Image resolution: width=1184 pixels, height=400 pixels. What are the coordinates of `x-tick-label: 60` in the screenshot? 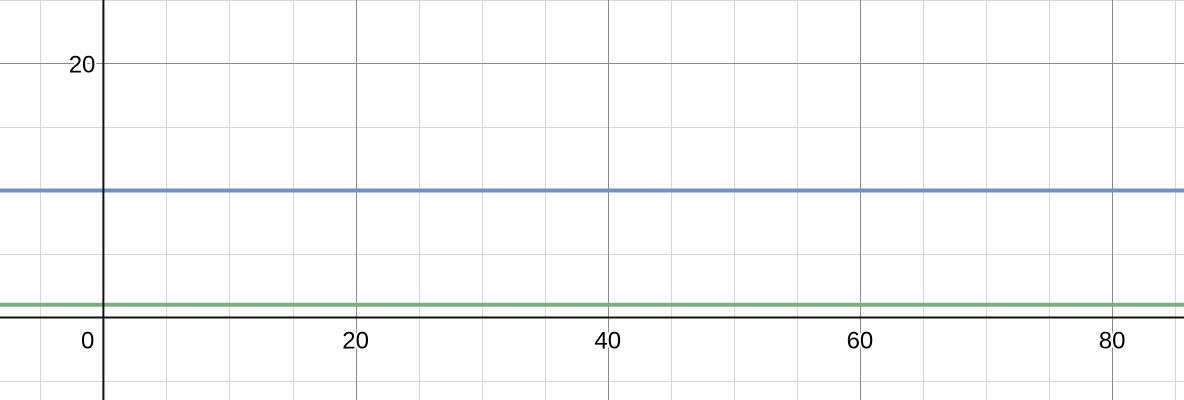 It's located at (860, 340).